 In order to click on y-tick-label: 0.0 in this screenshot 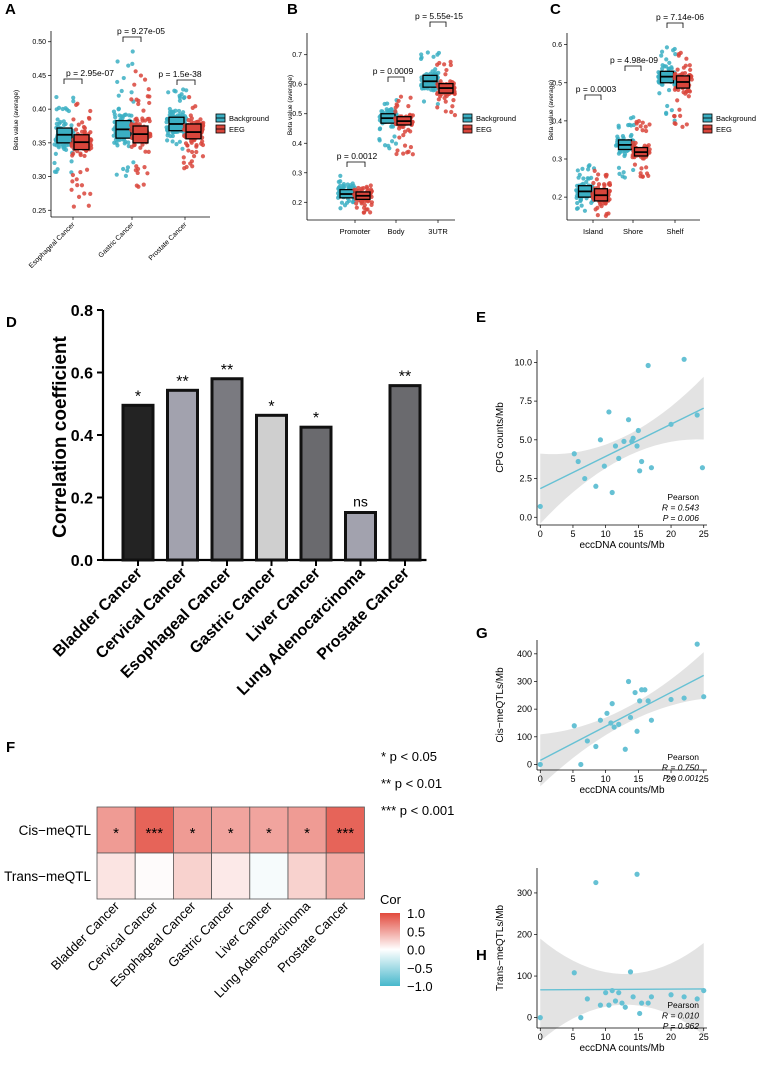, I will do `click(525, 517)`.